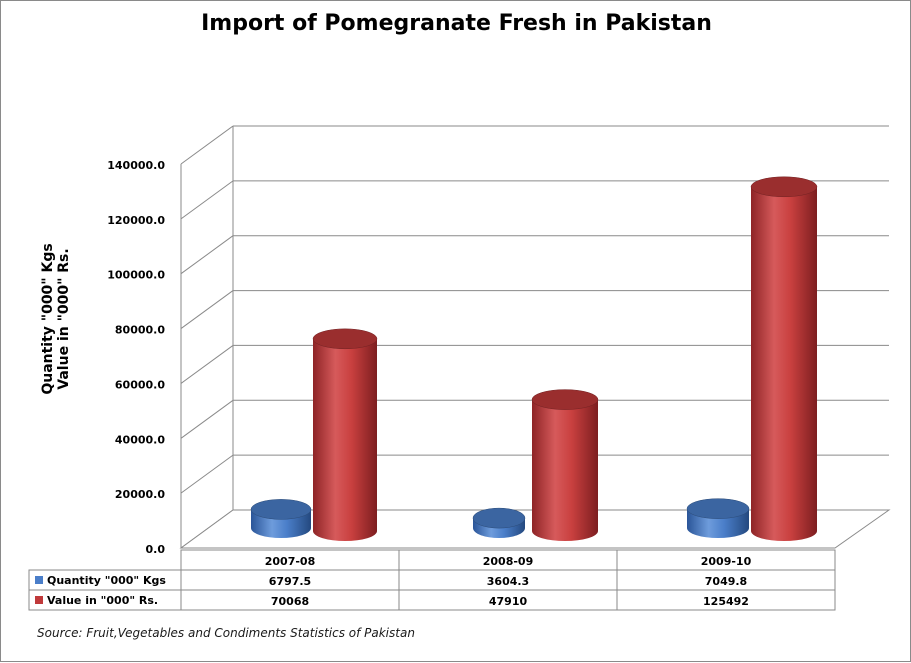 The width and height of the screenshot is (911, 663). What do you see at coordinates (726, 561) in the screenshot?
I see `x-tick-label: 2009-10` at bounding box center [726, 561].